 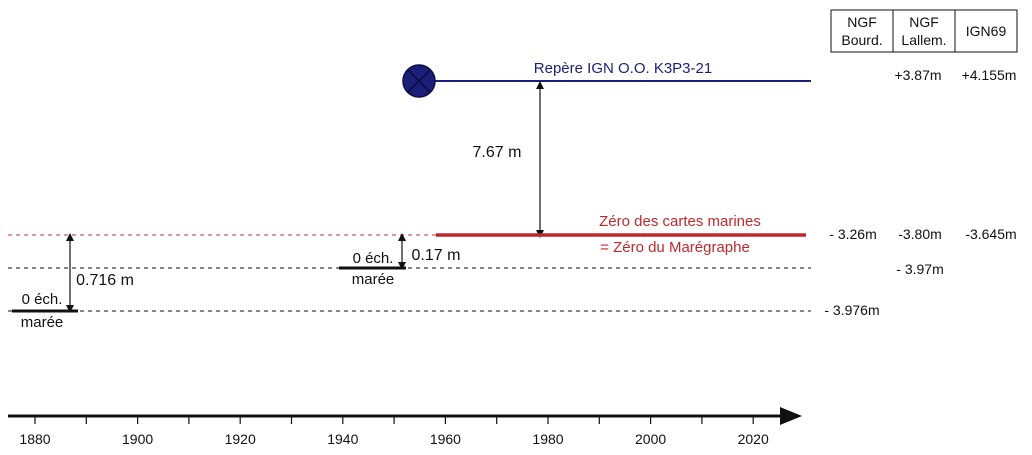 I want to click on tide-gauge-1950-value: - 3.97m, so click(x=919, y=269).